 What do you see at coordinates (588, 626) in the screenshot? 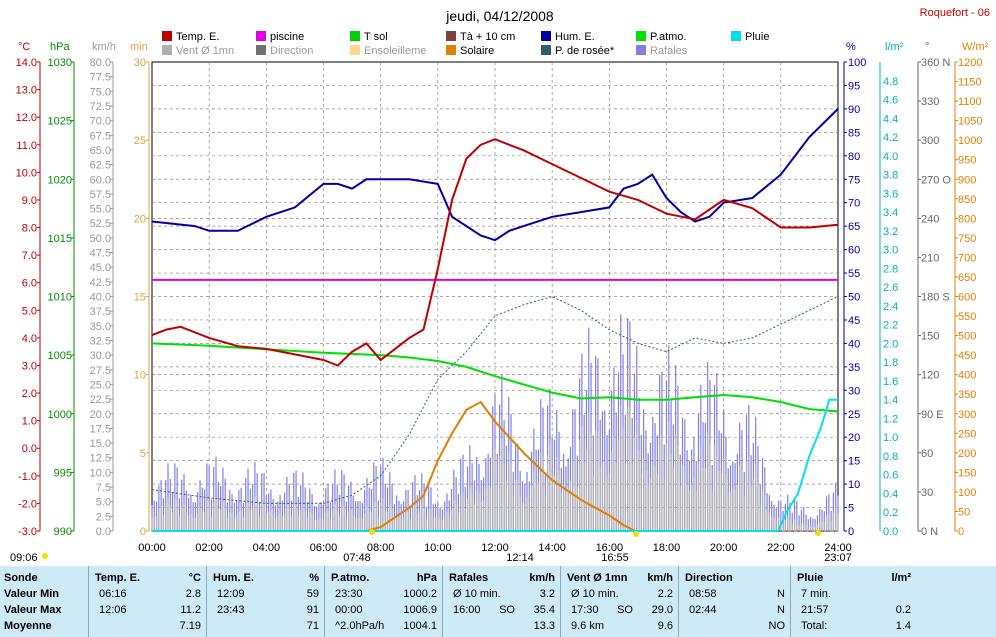
I see `stats-time: 9.6 km` at bounding box center [588, 626].